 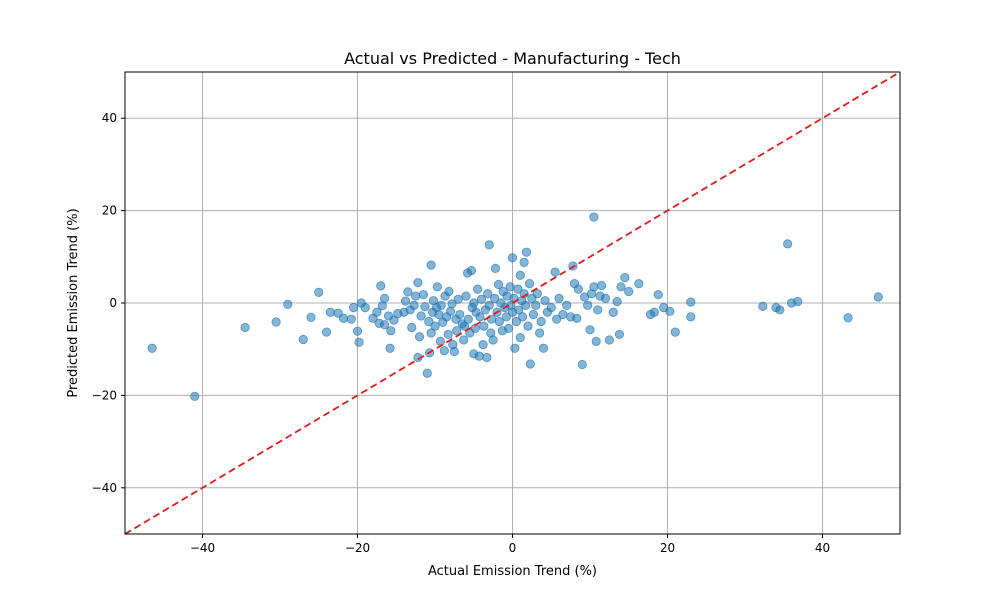 I want to click on y-tick-label: −40, so click(x=104, y=488).